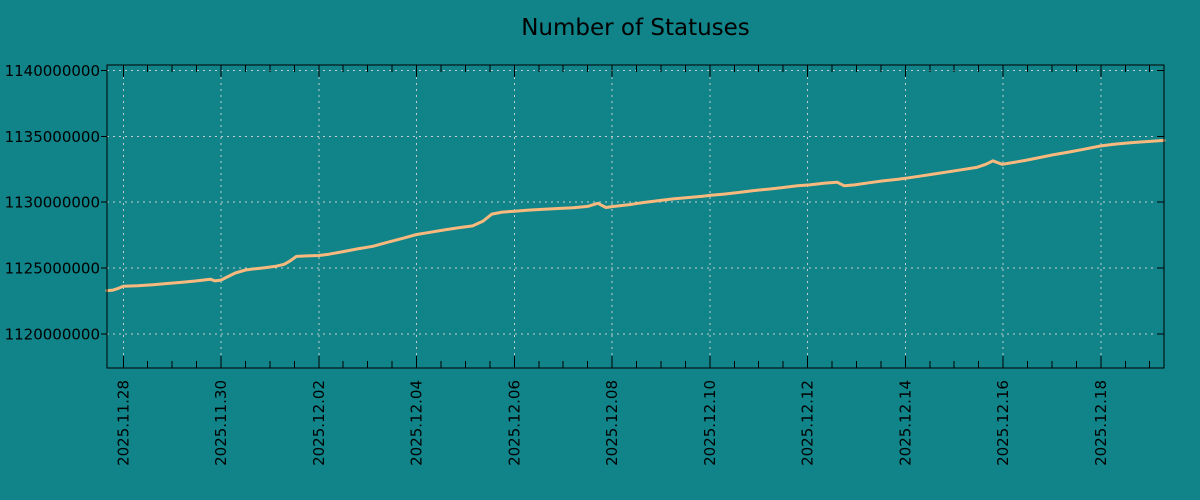 This screenshot has height=500, width=1200. What do you see at coordinates (52, 71) in the screenshot?
I see `y-tick-label: 1140000000` at bounding box center [52, 71].